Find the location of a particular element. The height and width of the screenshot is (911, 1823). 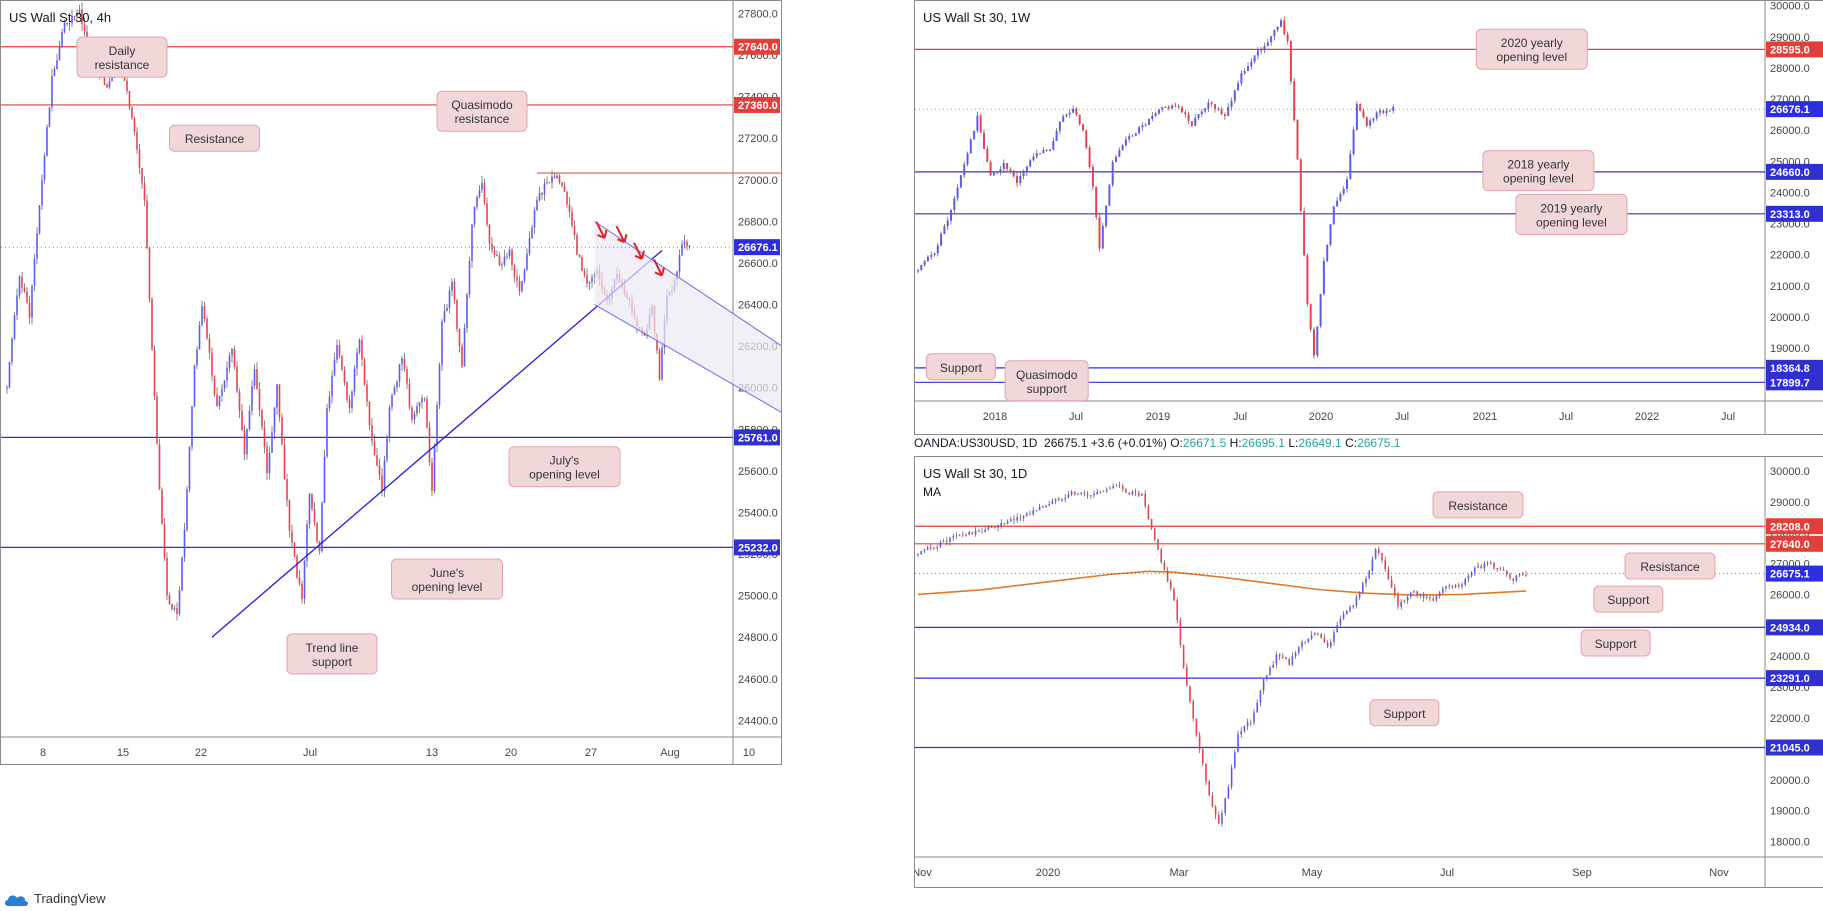

y-tick-label: 26000.0 is located at coordinates (1790, 595).